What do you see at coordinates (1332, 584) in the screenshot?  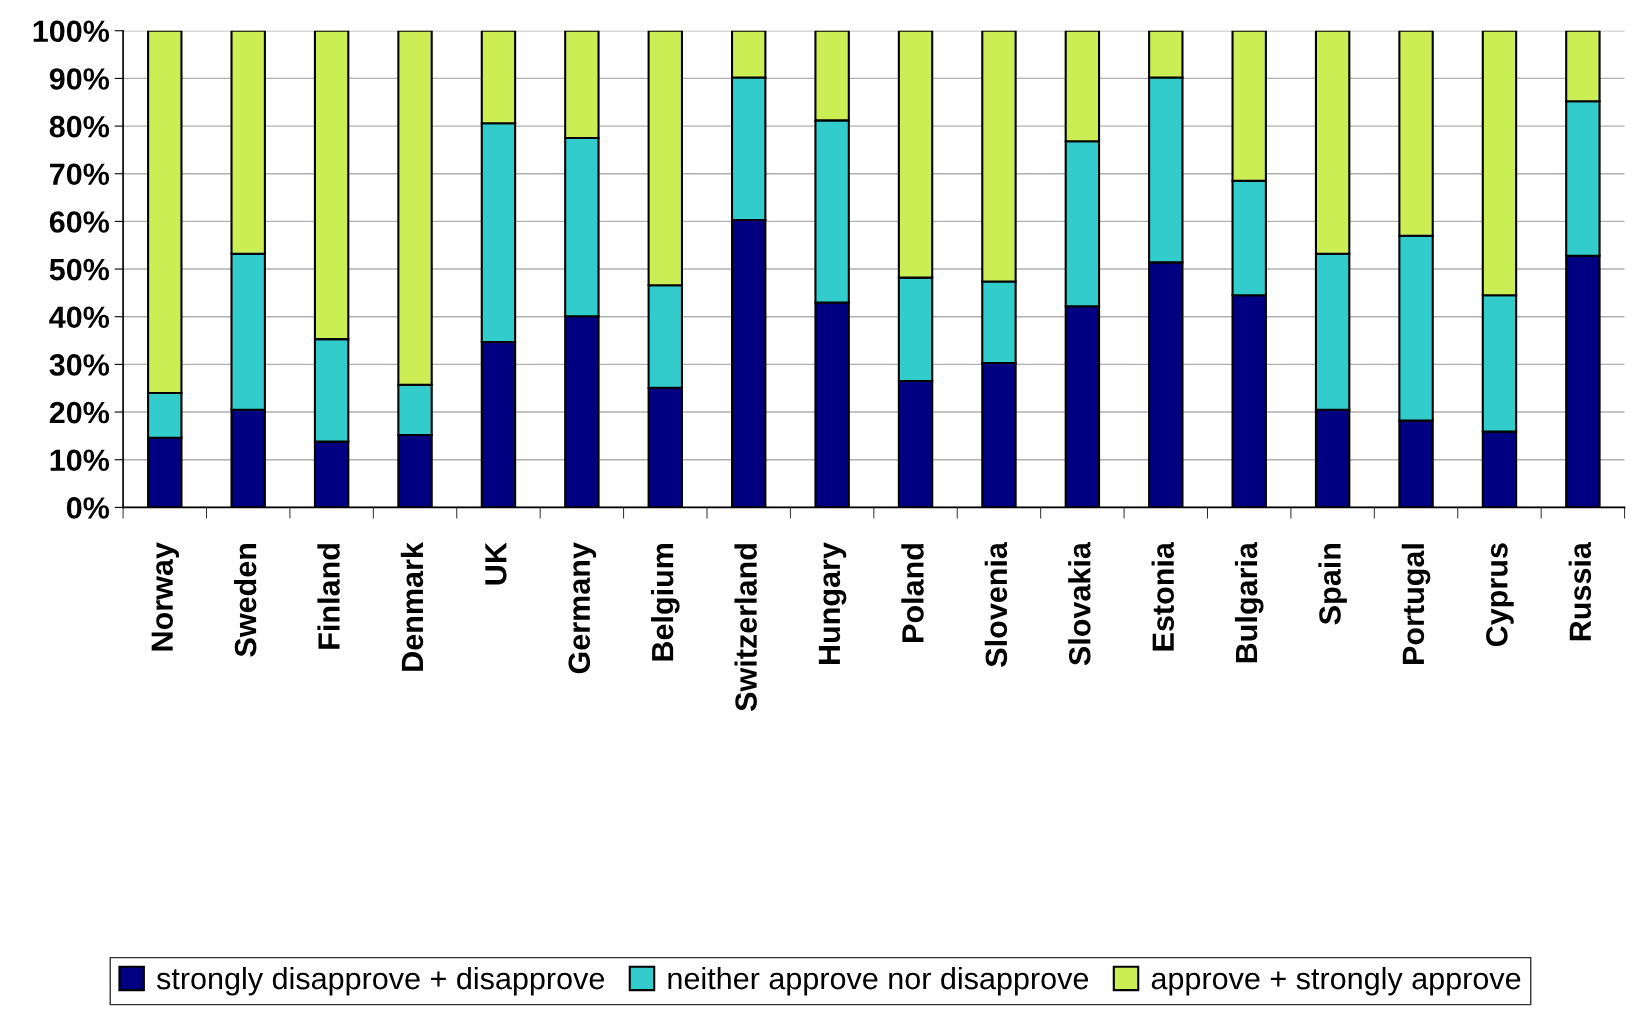 I see `x-tick-label: Spain` at bounding box center [1332, 584].